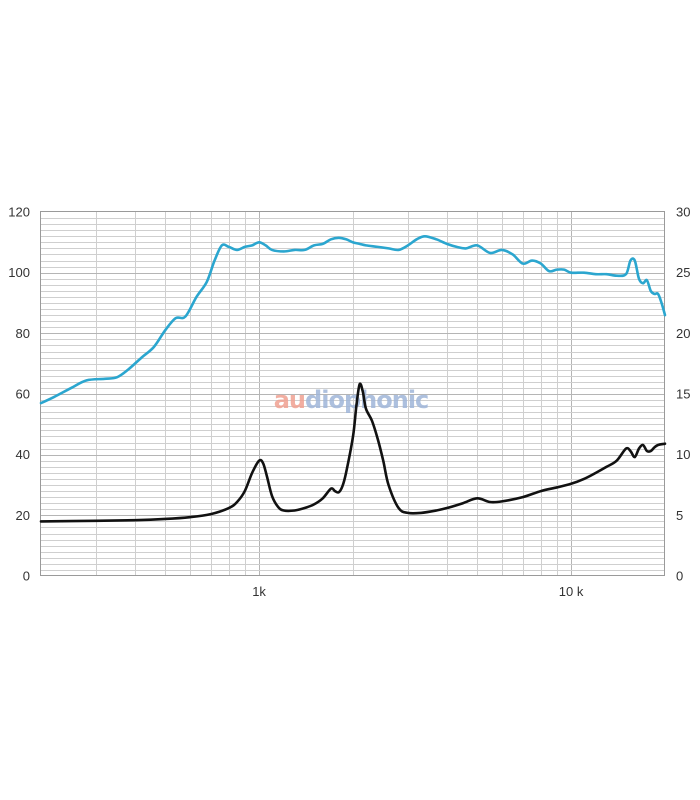  What do you see at coordinates (19, 212) in the screenshot?
I see `y-tick-label-left: 120` at bounding box center [19, 212].